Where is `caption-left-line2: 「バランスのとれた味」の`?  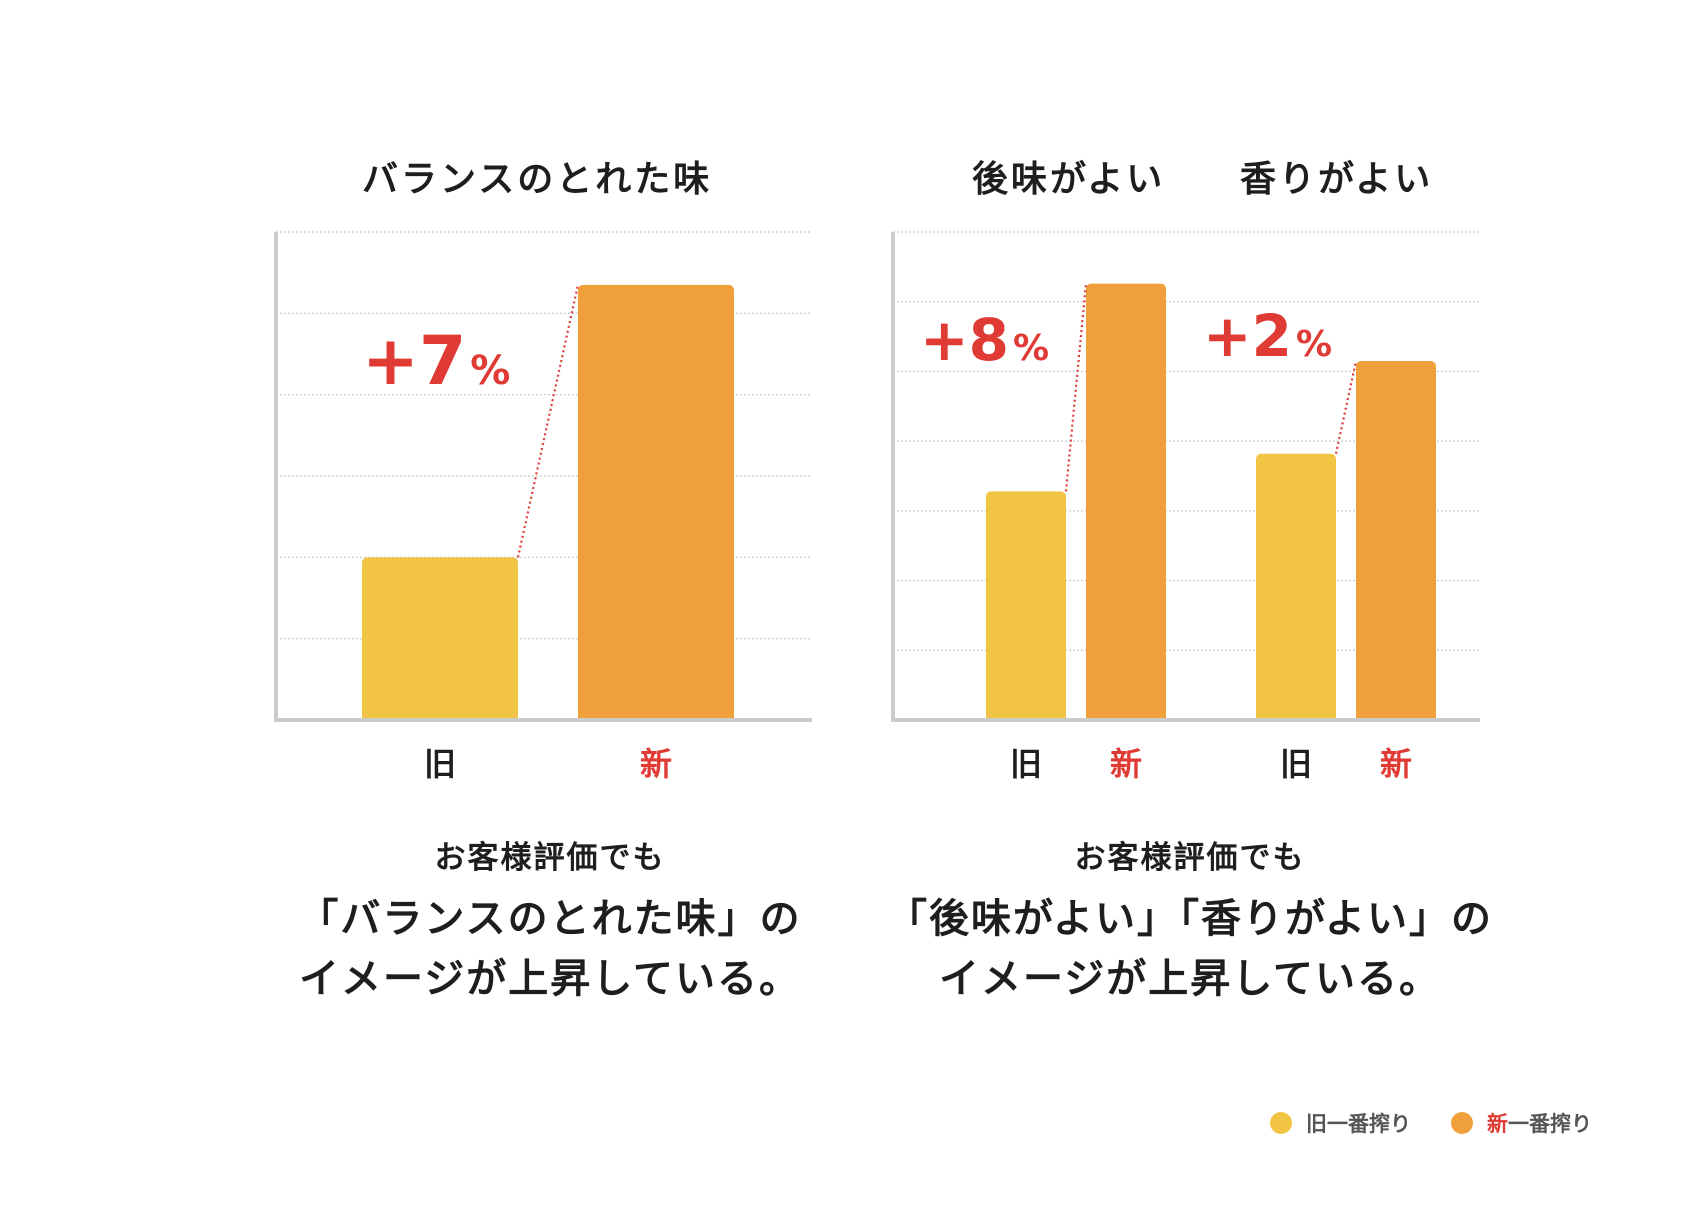 caption-left-line2: 「バランスのとれた味」の is located at coordinates (550, 919).